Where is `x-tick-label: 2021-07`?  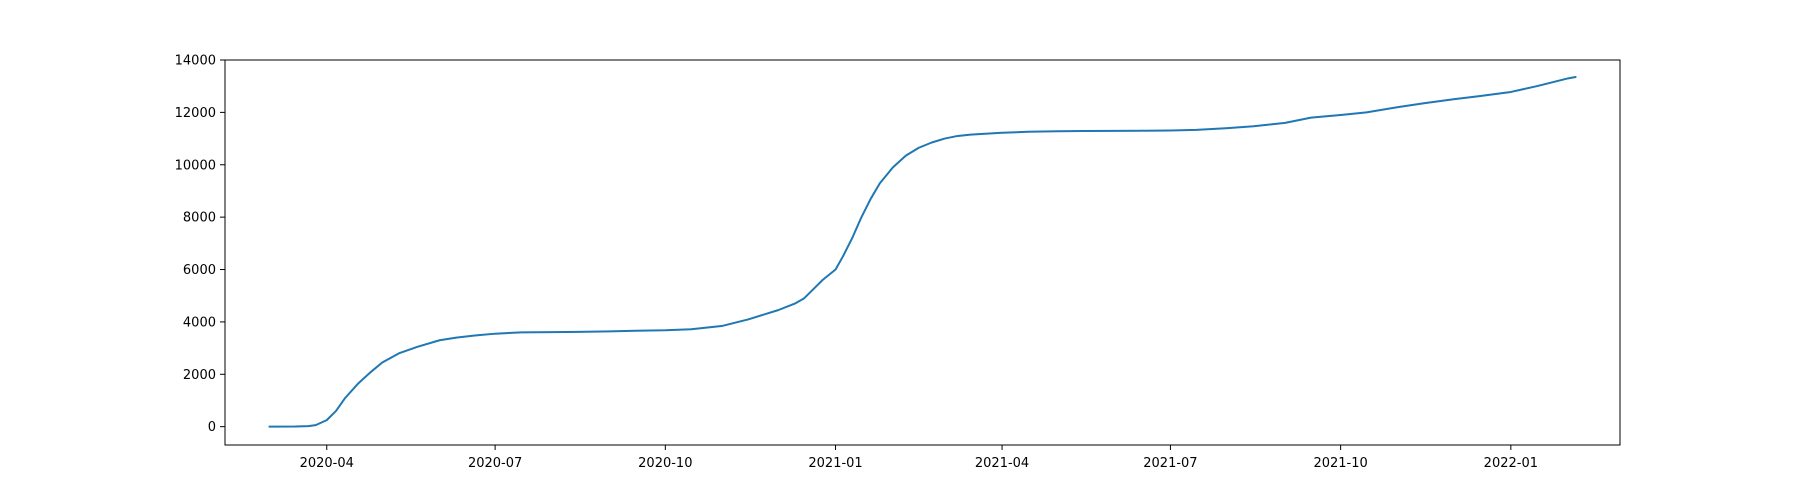 x-tick-label: 2021-07 is located at coordinates (1170, 463).